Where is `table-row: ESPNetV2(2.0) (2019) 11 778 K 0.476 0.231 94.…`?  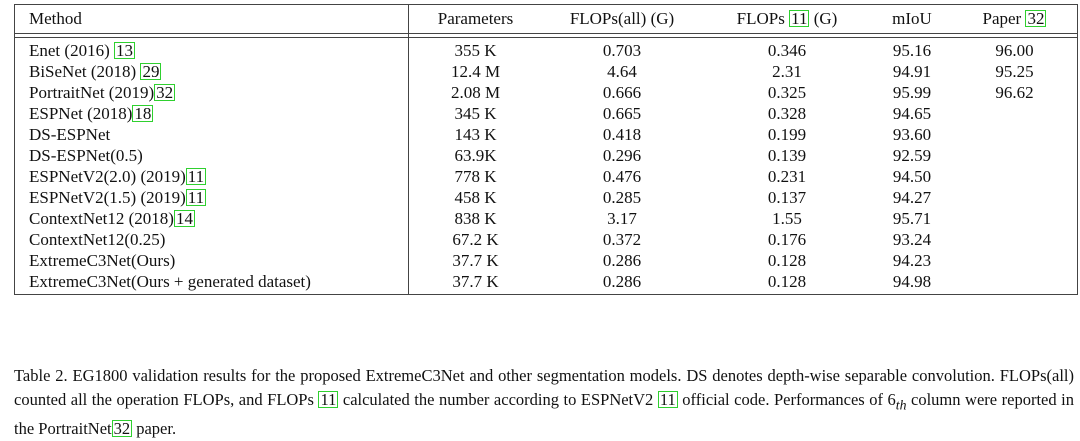 table-row: ESPNetV2(2.0) (2019) 11 778 K 0.476 0.231 94.… is located at coordinates (546, 176).